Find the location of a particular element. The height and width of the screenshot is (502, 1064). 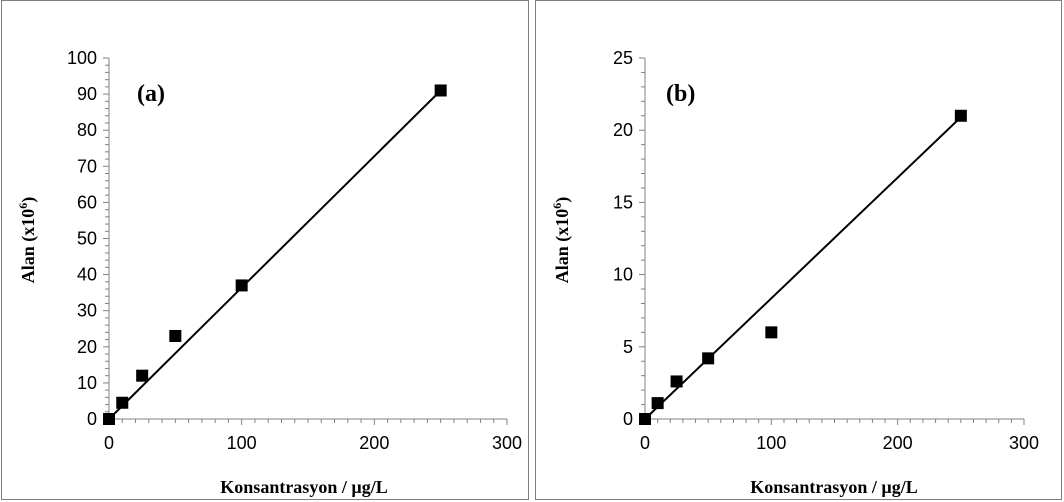

y-tick-label: 60 is located at coordinates (87, 202).